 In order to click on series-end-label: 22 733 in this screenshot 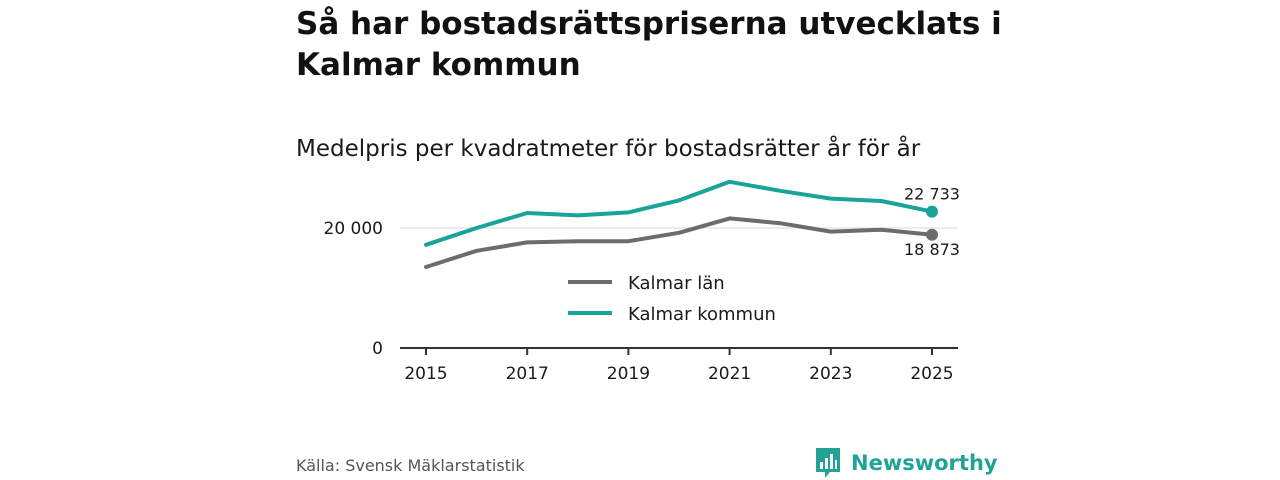, I will do `click(932, 194)`.